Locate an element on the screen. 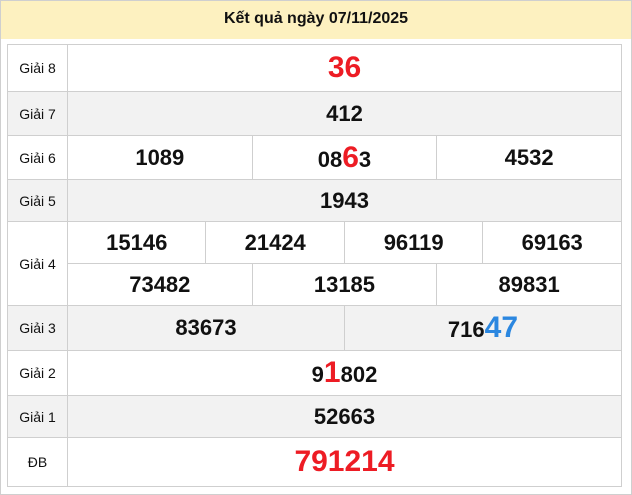  prize-row-6: Giải 6 1089 0863 4532 is located at coordinates (314, 157).